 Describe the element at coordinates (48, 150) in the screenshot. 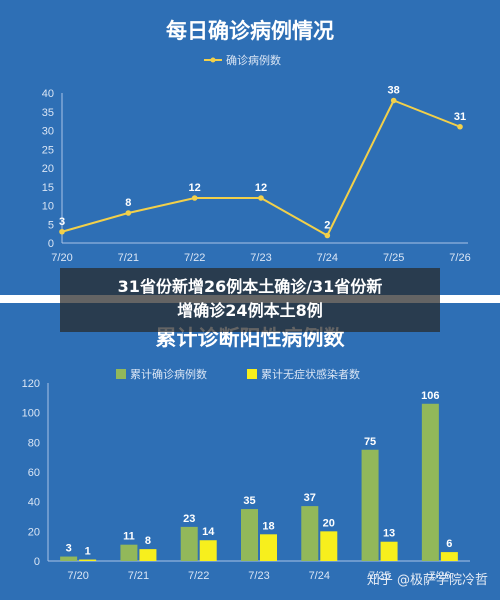

I see `line-y-tick-label: 25` at that location.